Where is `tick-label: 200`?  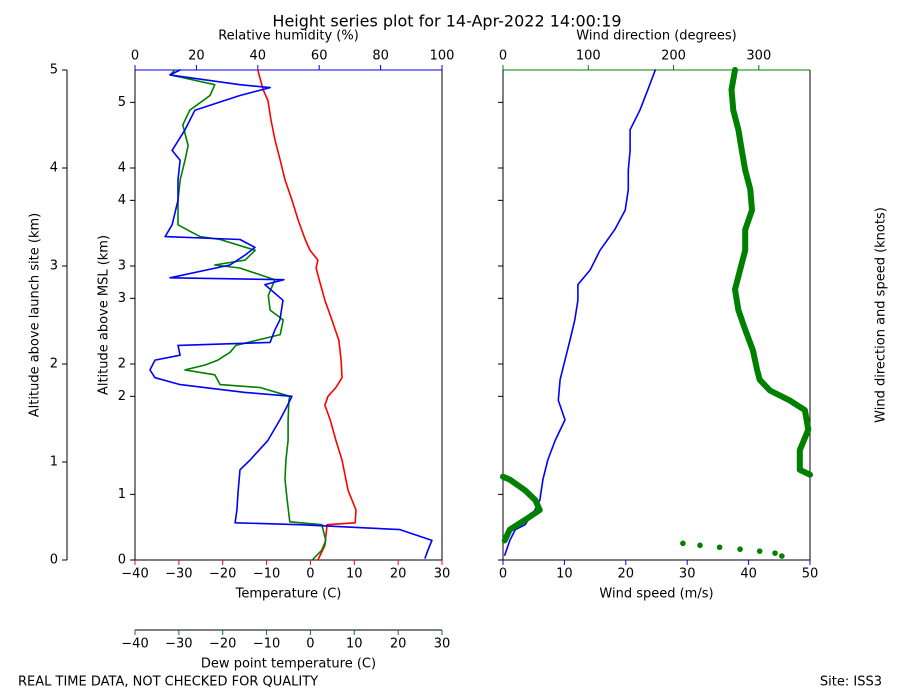
tick-label: 200 is located at coordinates (673, 56).